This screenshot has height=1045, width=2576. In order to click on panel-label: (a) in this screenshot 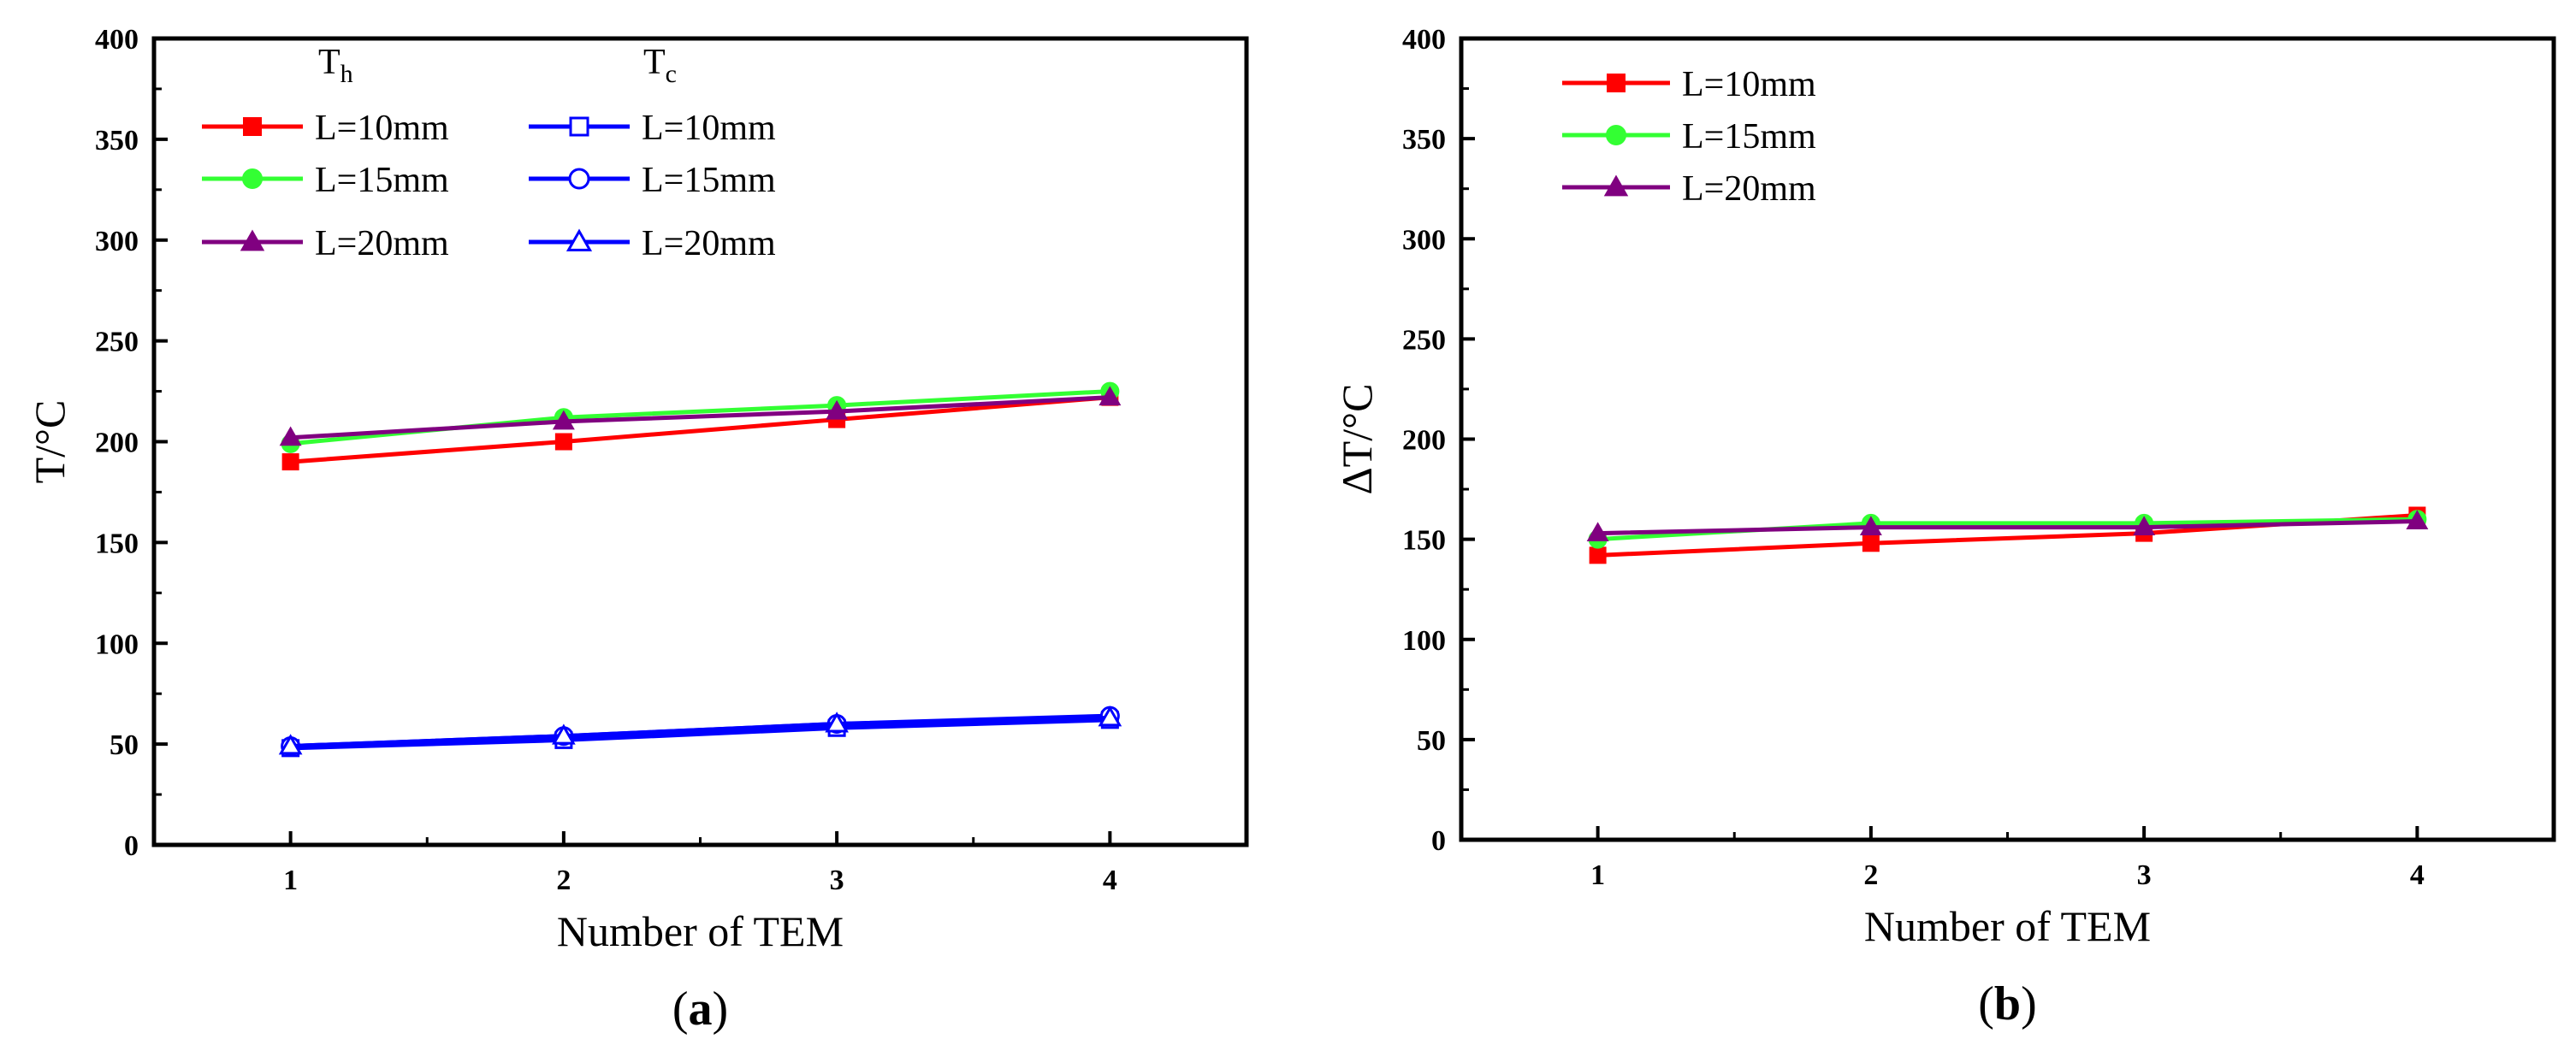, I will do `click(700, 1010)`.